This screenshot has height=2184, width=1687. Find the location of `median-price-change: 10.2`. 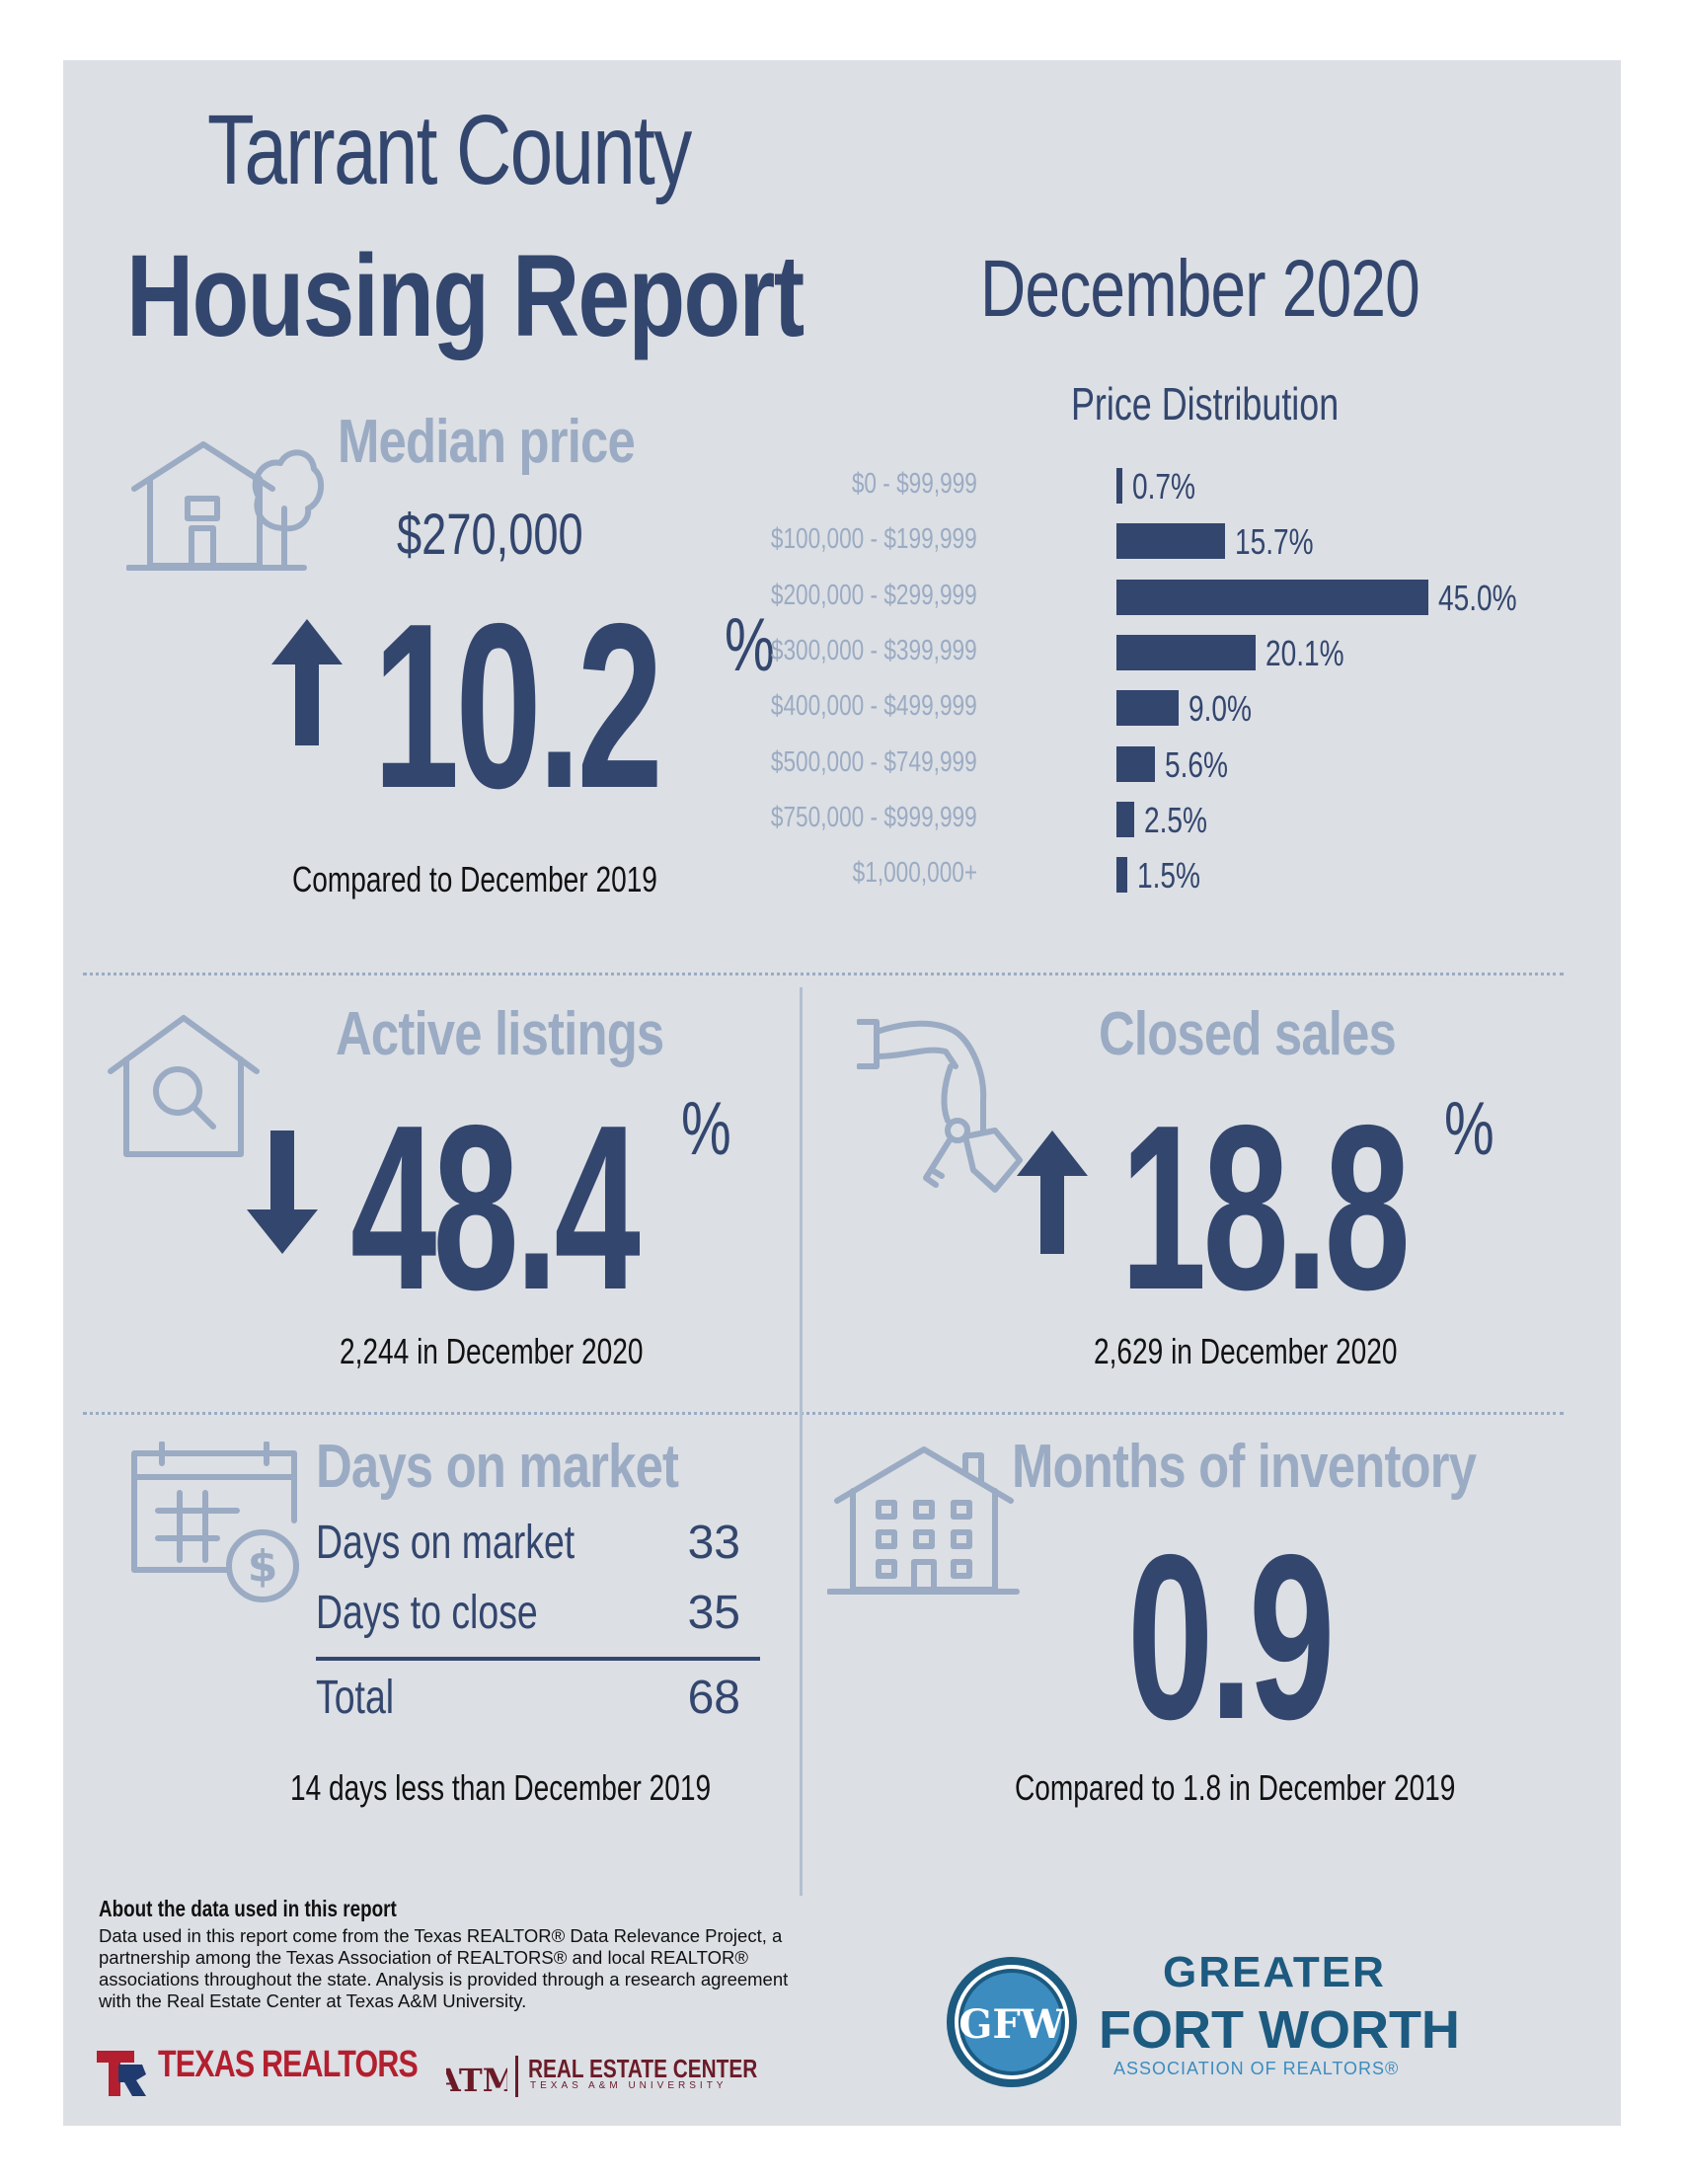

median-price-change: 10.2 is located at coordinates (518, 706).